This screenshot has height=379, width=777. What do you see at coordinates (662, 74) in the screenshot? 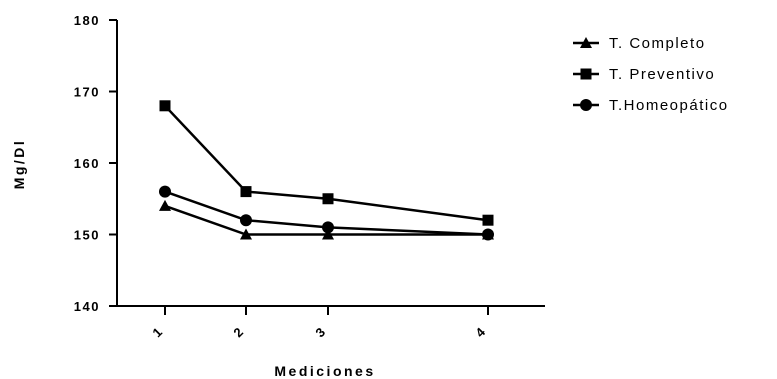
I see `legend-label: T. Preventivo` at bounding box center [662, 74].